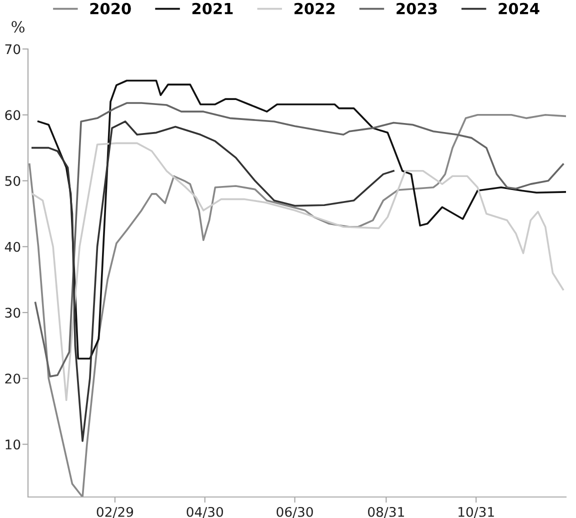  What do you see at coordinates (416, 8) in the screenshot?
I see `legend-label: 2023` at bounding box center [416, 8].